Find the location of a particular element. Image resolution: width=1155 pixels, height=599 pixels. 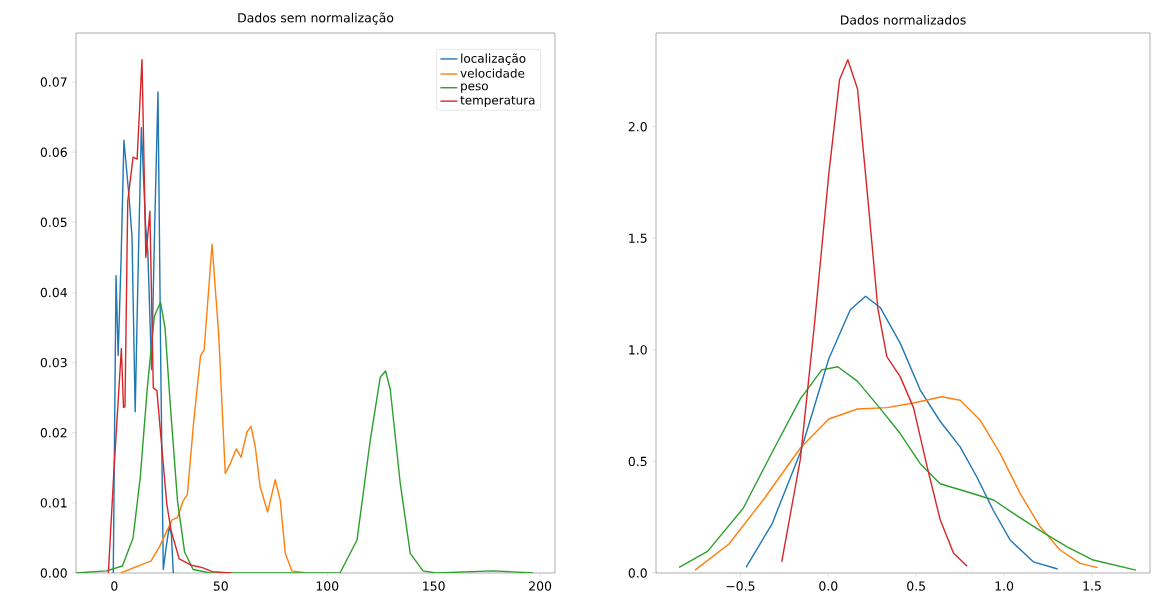

y-tick-label: 0.07 is located at coordinates (53, 82).